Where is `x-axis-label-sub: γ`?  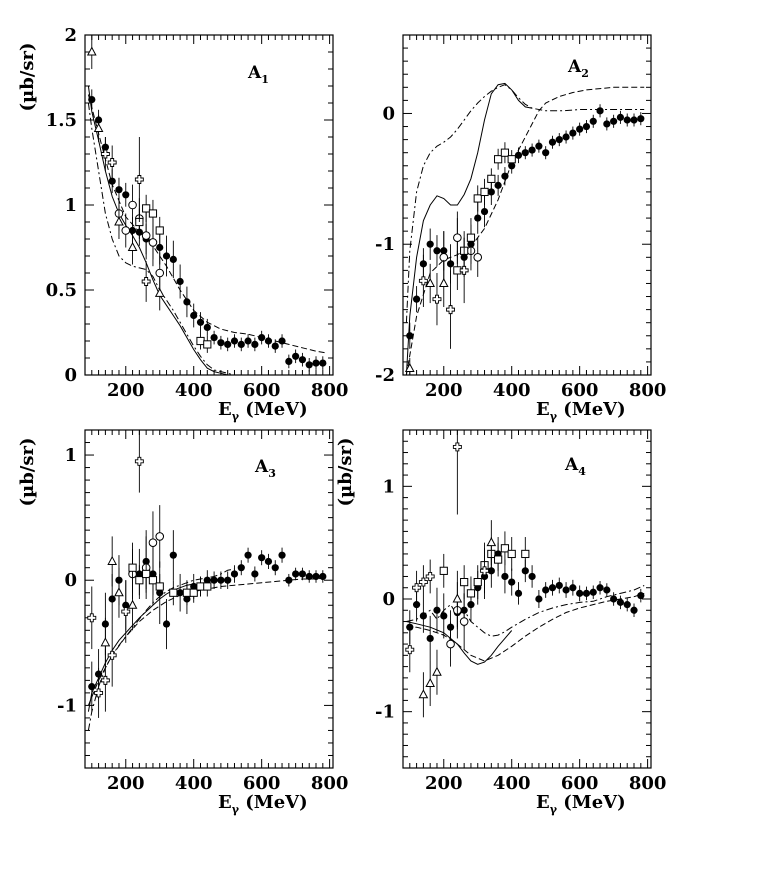
x-axis-label-sub: γ is located at coordinates (554, 416).